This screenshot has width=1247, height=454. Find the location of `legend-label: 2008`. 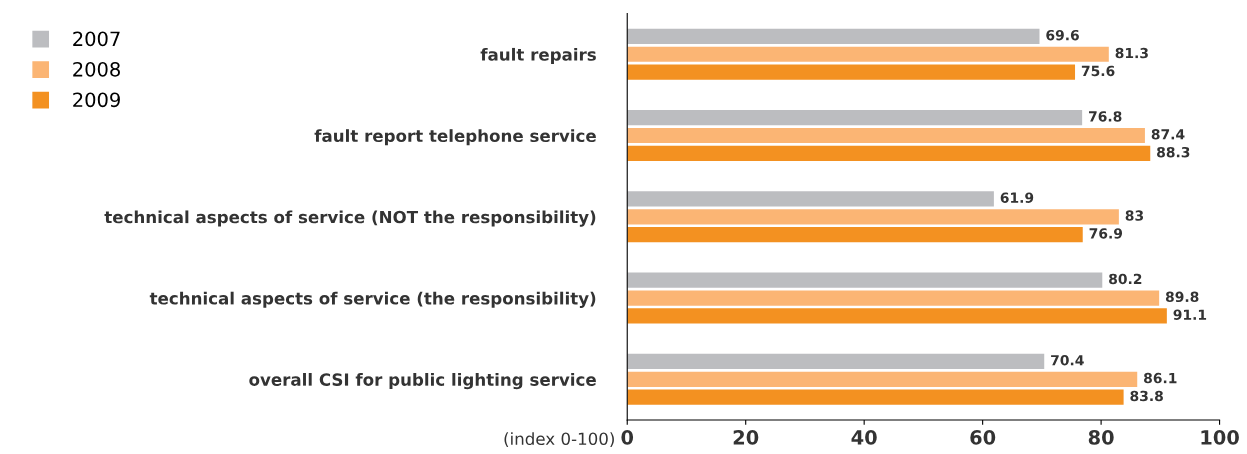

legend-label: 2008 is located at coordinates (96, 69).